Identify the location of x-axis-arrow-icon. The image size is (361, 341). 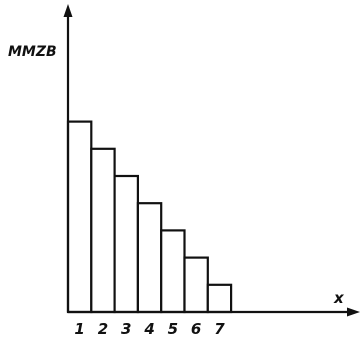
(353, 312).